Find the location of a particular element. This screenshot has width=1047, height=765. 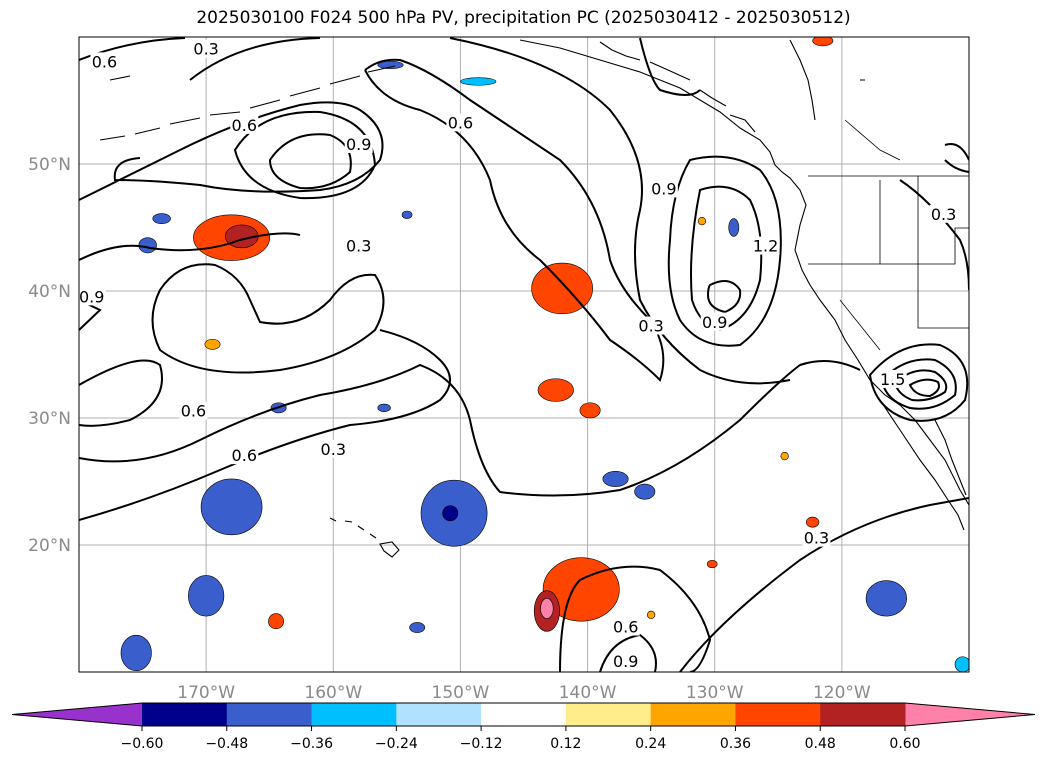

colorbar-tick-label: 0.12 is located at coordinates (565, 744).